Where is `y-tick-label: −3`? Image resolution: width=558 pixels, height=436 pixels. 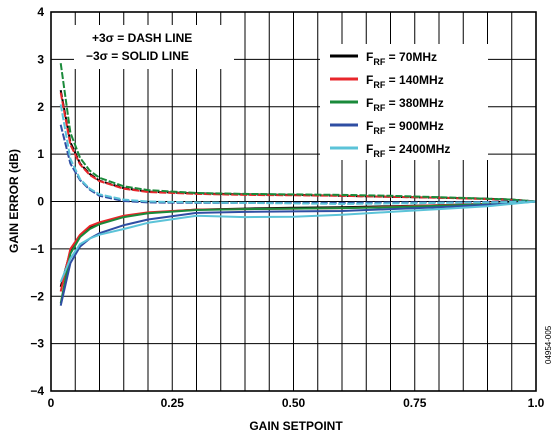 y-tick-label: −3 is located at coordinates (37, 344).